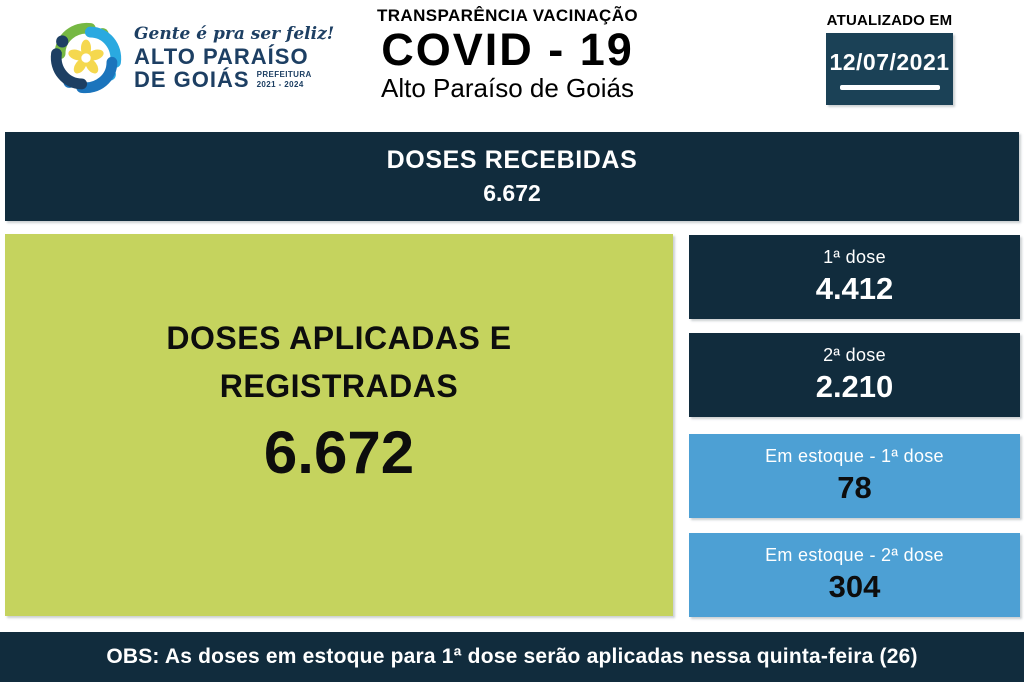  What do you see at coordinates (512, 176) in the screenshot?
I see `doses-received-banner: DOSES RECEBIDAS 6.672` at bounding box center [512, 176].